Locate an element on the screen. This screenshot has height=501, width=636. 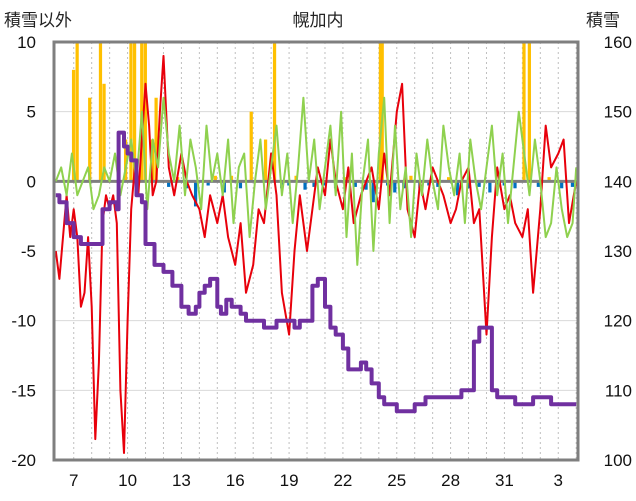
y-tick-label-left: -10 is located at coordinates (23, 321).